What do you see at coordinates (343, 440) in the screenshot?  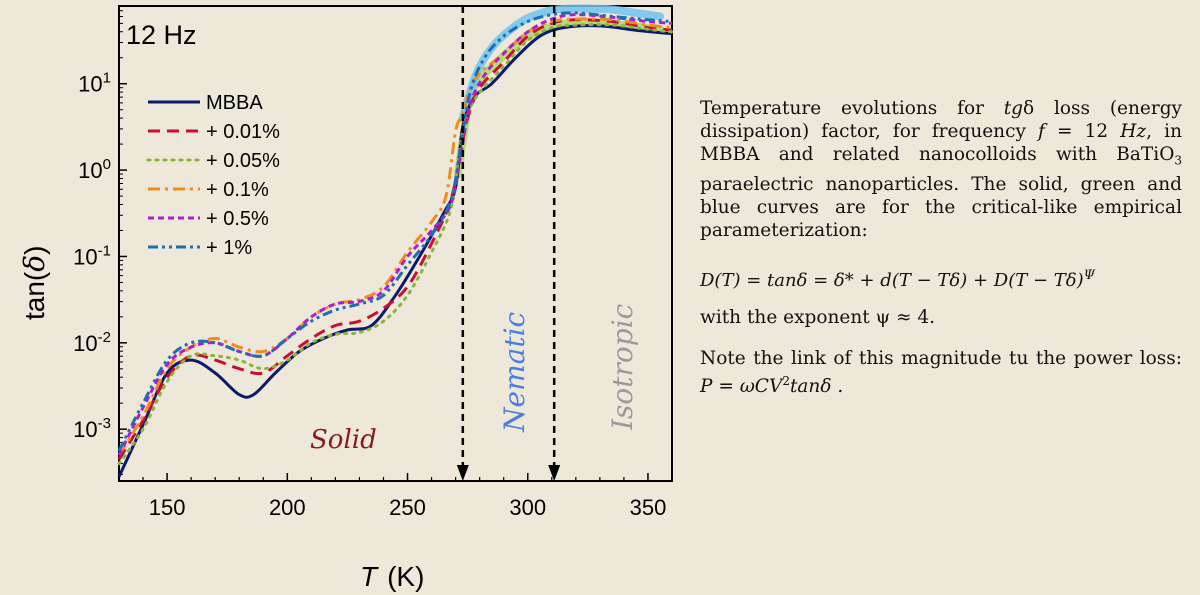 I see `phase-label-solid: Solid` at bounding box center [343, 440].